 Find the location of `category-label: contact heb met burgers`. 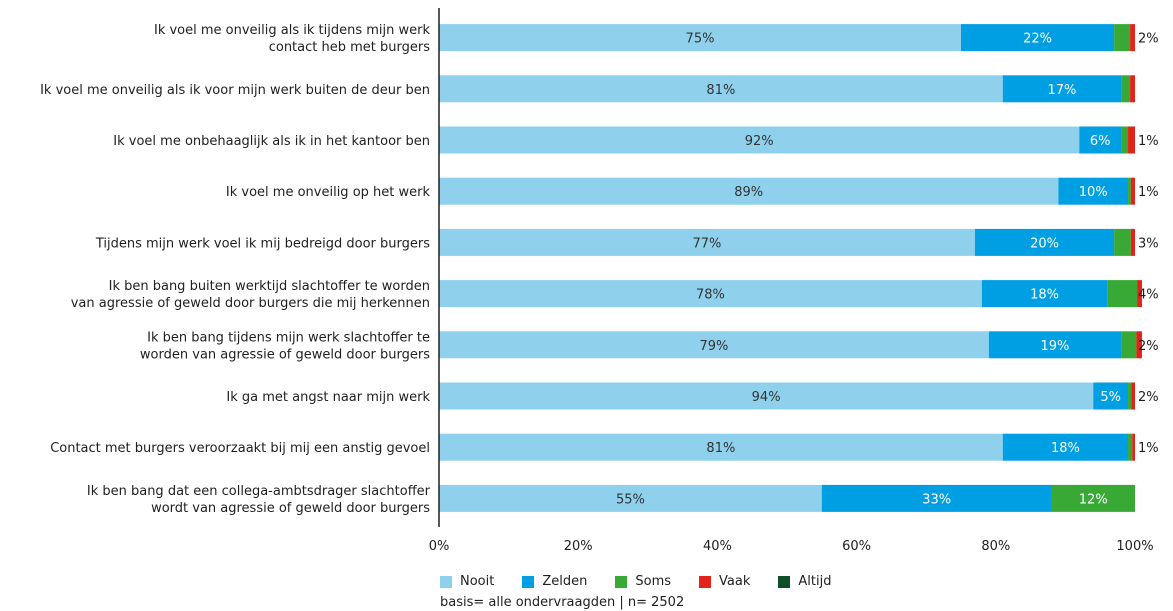

category-label: contact heb met burgers is located at coordinates (349, 47).